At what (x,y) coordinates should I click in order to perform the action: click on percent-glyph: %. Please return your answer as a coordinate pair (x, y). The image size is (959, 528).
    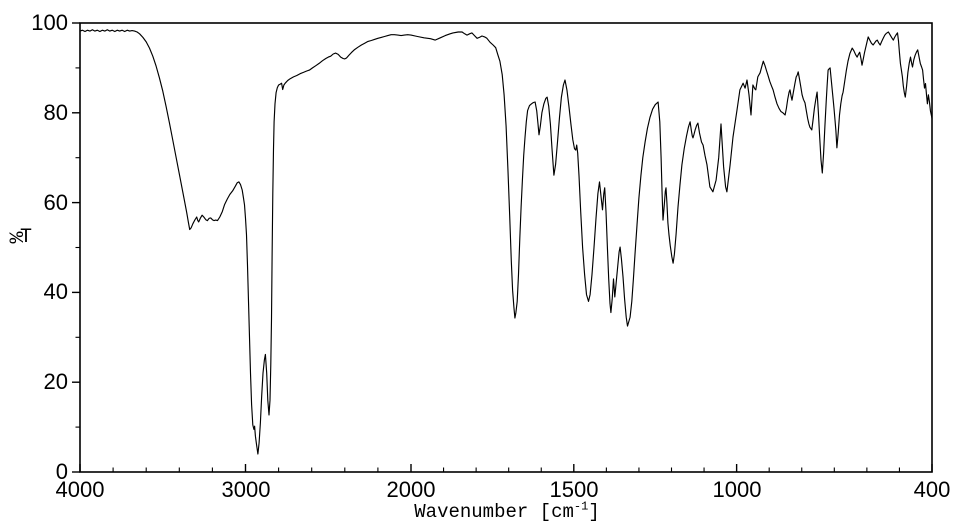
    Looking at the image, I should click on (14, 237).